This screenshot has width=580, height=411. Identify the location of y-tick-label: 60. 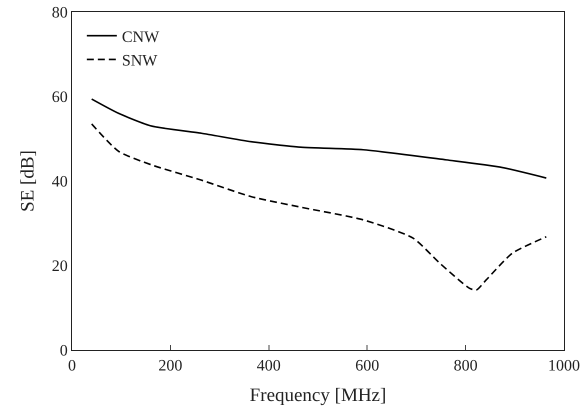
(60, 97).